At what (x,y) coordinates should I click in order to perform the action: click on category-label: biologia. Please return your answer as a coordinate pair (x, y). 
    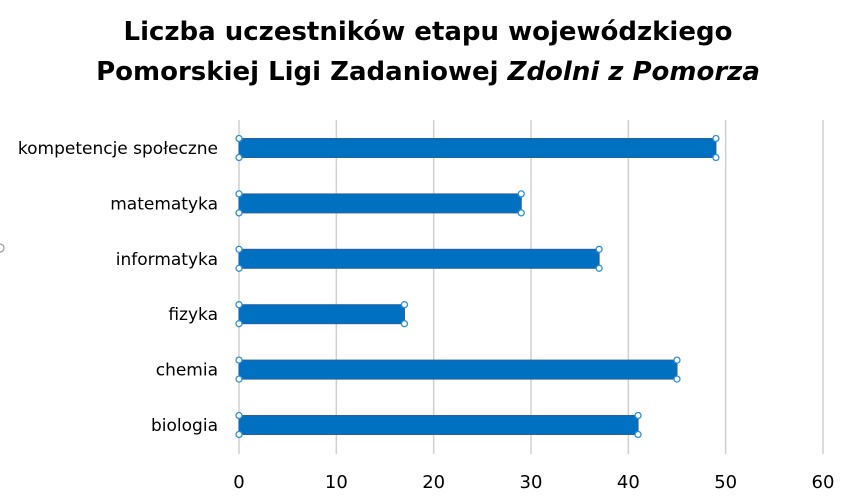
    Looking at the image, I should click on (184, 426).